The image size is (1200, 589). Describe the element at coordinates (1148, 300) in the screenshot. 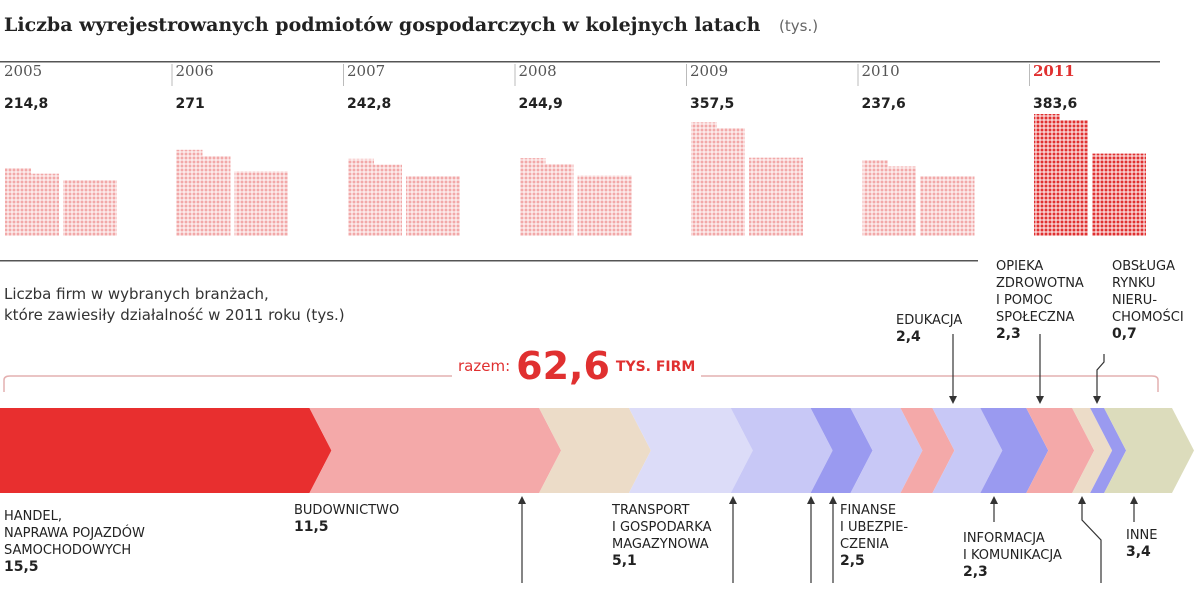

I see `sector-label: OBSŁUGA RYNKU NIERU- CHOMOŚCI 0,7` at that location.